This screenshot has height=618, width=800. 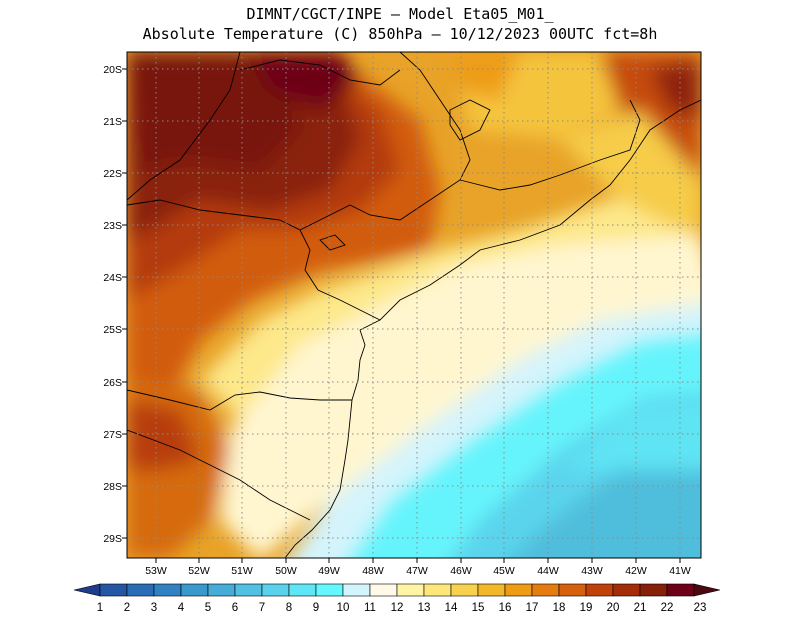 I want to click on colorbar-label: 10, so click(x=343, y=608).